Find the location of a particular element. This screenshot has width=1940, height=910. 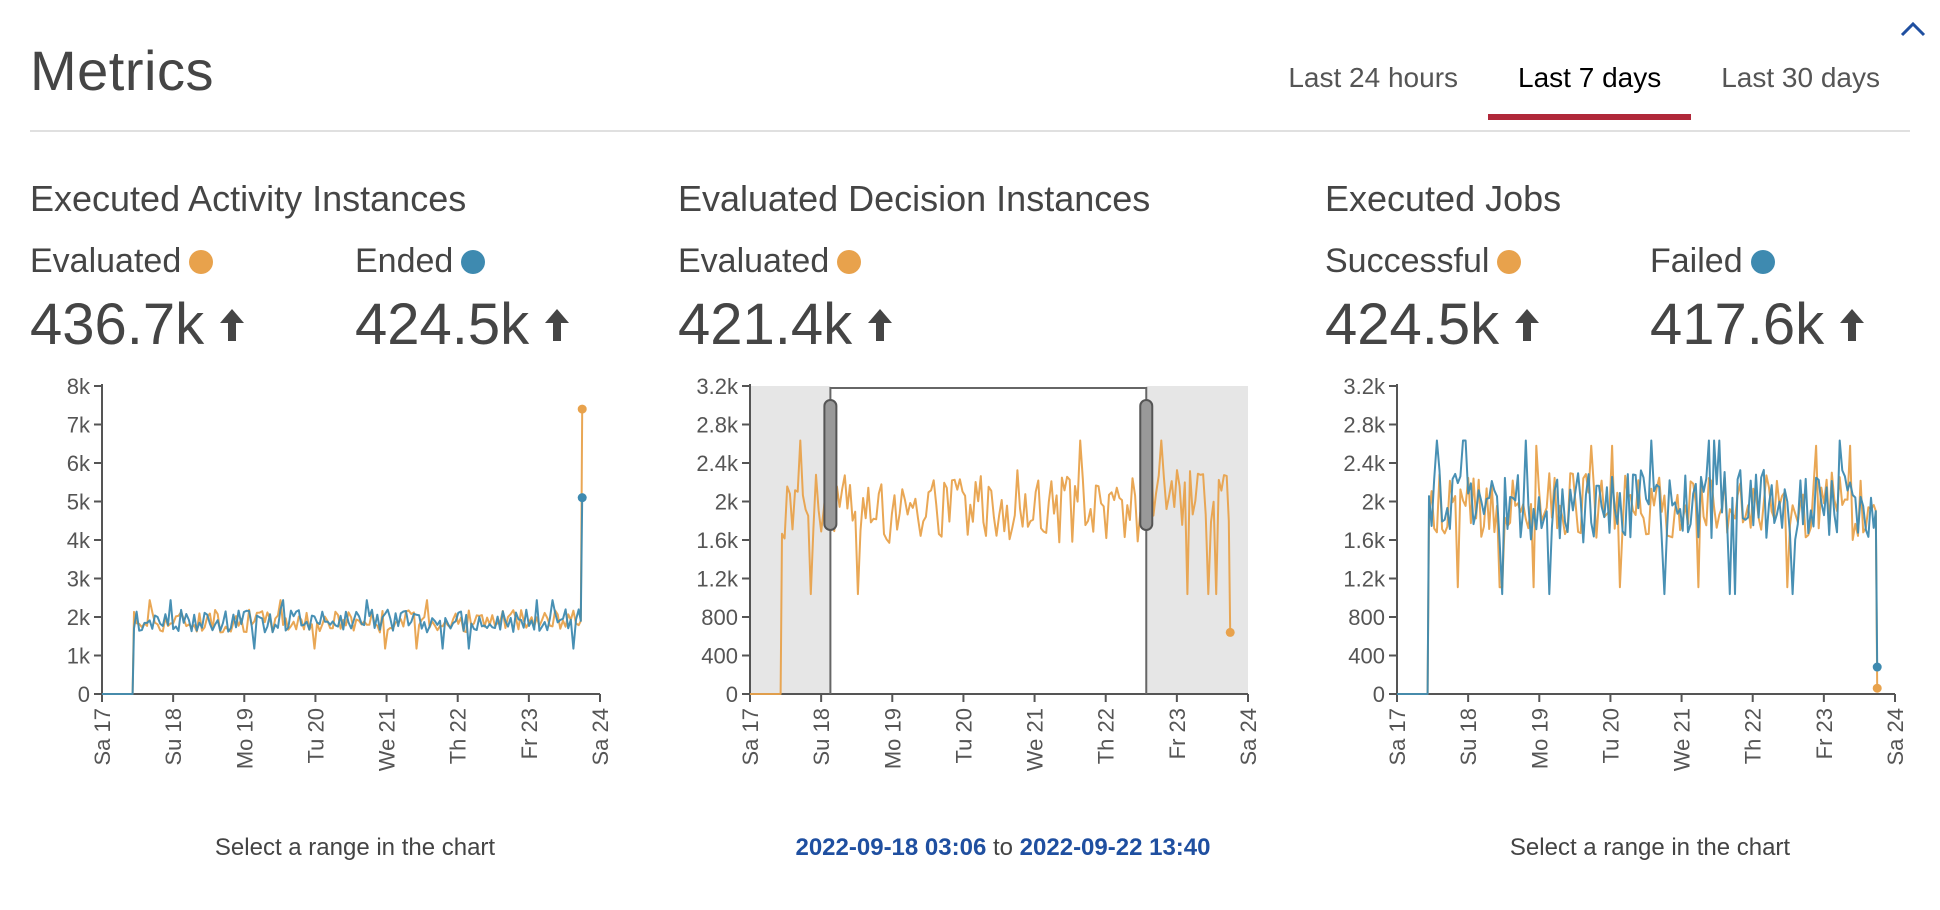

last-point-successful is located at coordinates (1877, 688).